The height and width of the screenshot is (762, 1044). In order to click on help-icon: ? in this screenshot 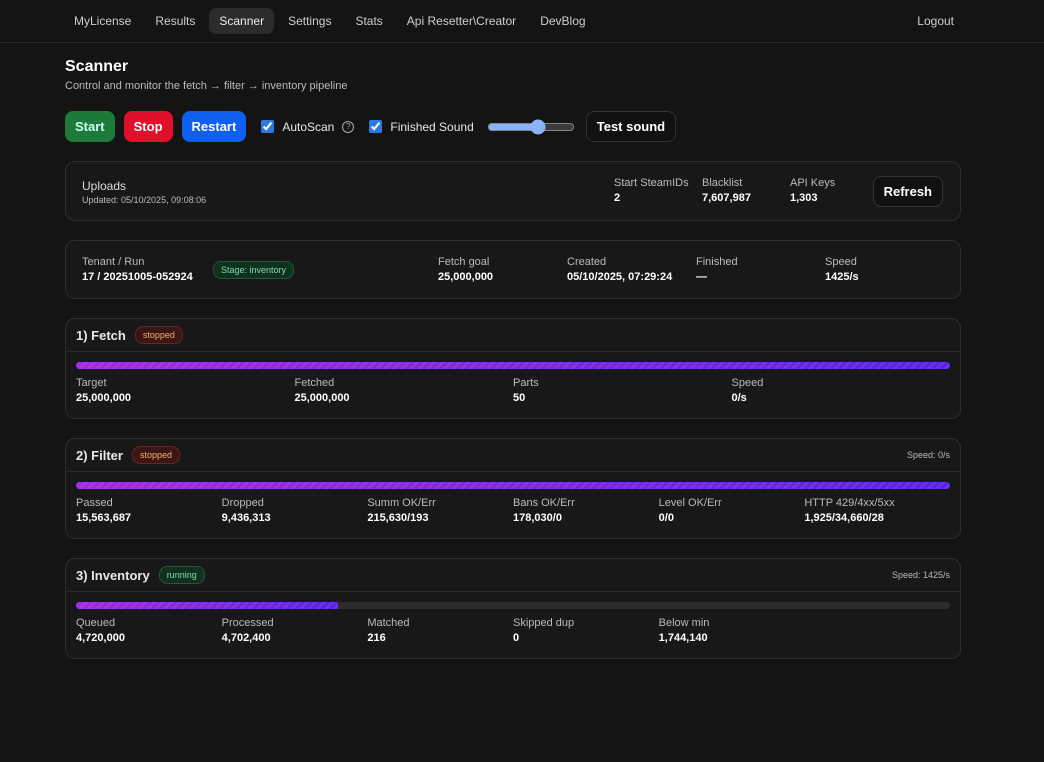, I will do `click(348, 126)`.